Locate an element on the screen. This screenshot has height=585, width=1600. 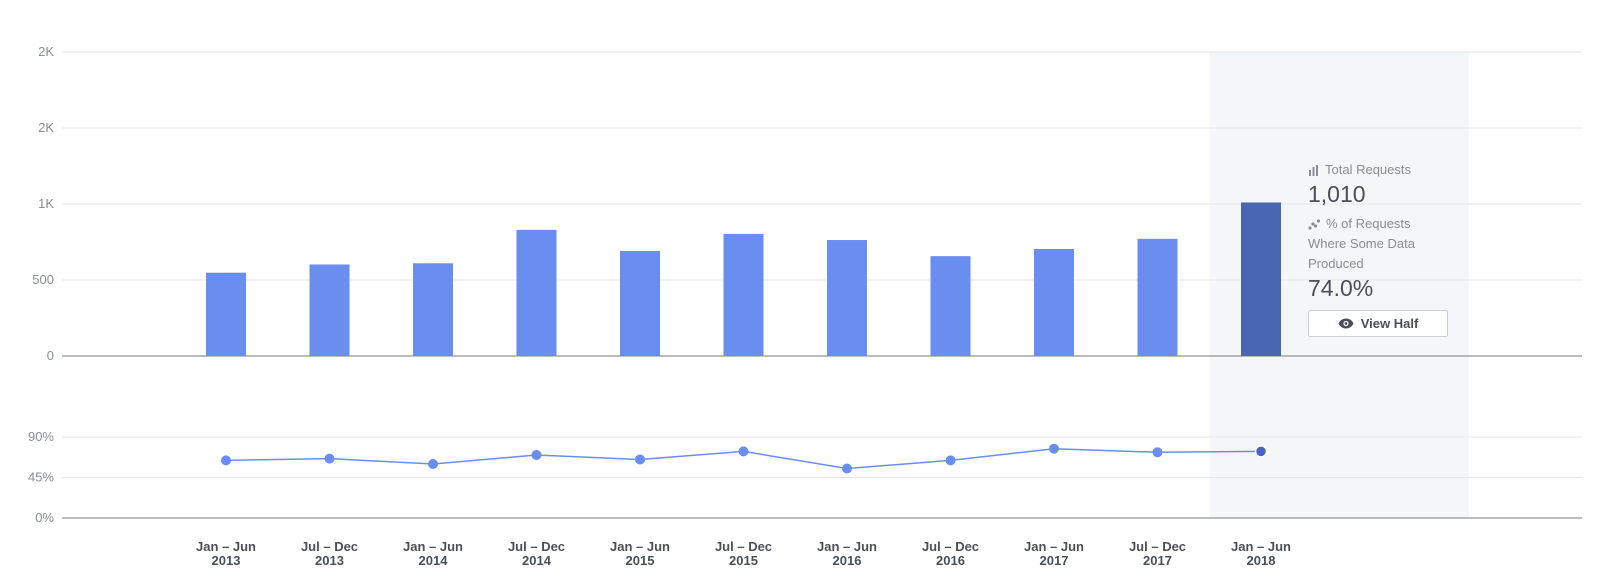
x-category-label: Jan – Jun 2017 is located at coordinates (1054, 553).